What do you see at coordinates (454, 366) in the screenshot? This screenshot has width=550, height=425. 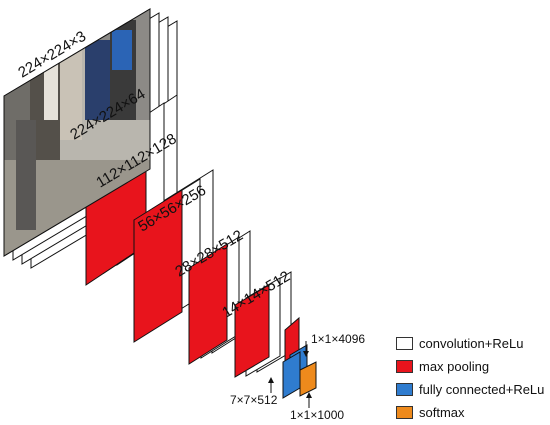 I see `legend-label-pool: max pooling` at bounding box center [454, 366].